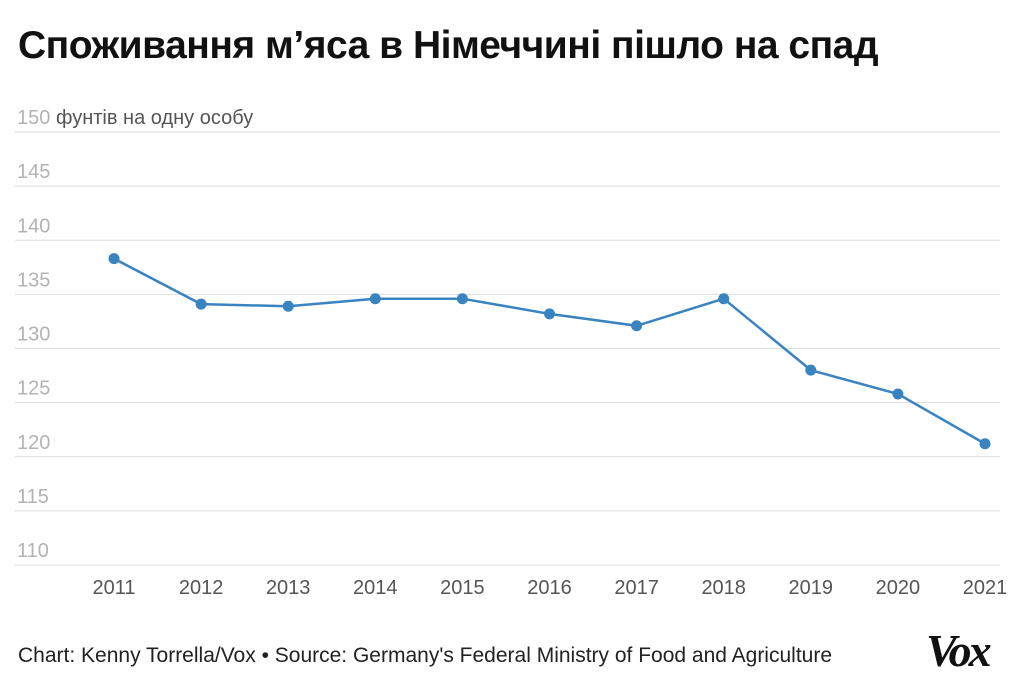 The height and width of the screenshot is (691, 1024). What do you see at coordinates (462, 588) in the screenshot?
I see `x-tick-label-2015: 2015` at bounding box center [462, 588].